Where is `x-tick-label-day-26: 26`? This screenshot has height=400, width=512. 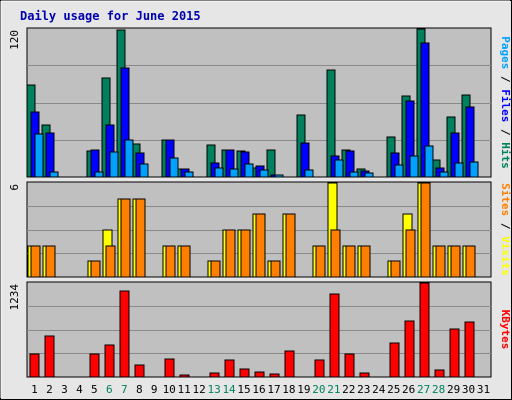 x-tick-label-day-26: 26 is located at coordinates (408, 389).